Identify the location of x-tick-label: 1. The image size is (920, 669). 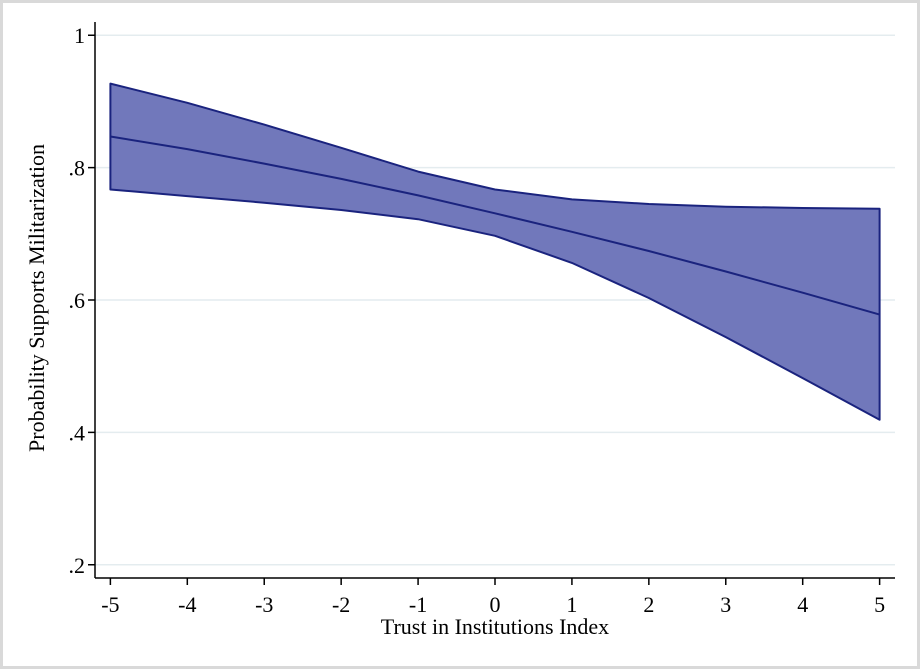
(571, 604).